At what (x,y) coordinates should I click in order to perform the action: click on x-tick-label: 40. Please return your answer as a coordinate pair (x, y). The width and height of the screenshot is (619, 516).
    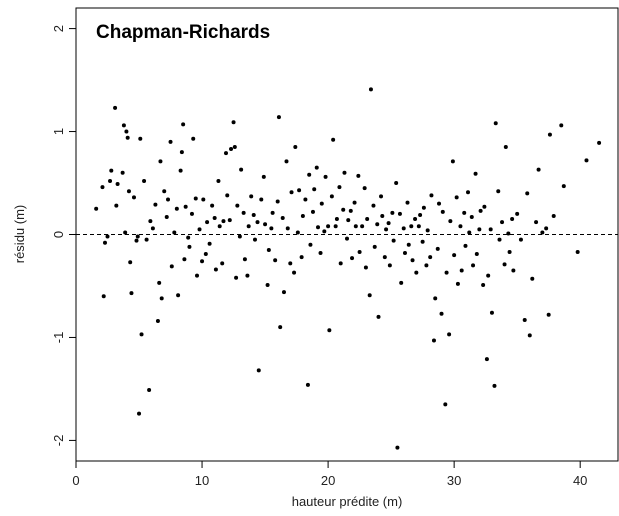
    Looking at the image, I should click on (580, 480).